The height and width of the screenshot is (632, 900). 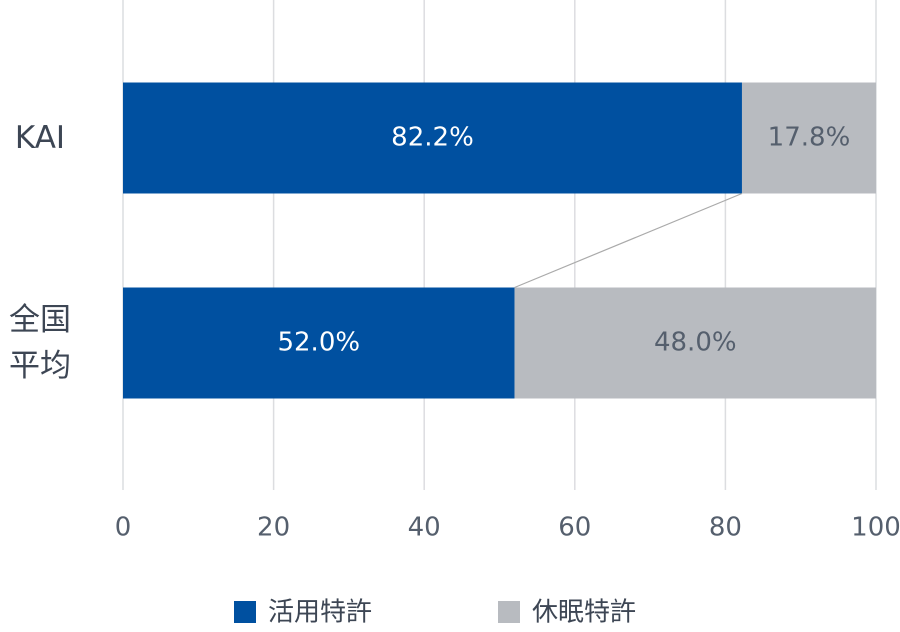 I want to click on value-label: 48.0%, so click(x=695, y=343).